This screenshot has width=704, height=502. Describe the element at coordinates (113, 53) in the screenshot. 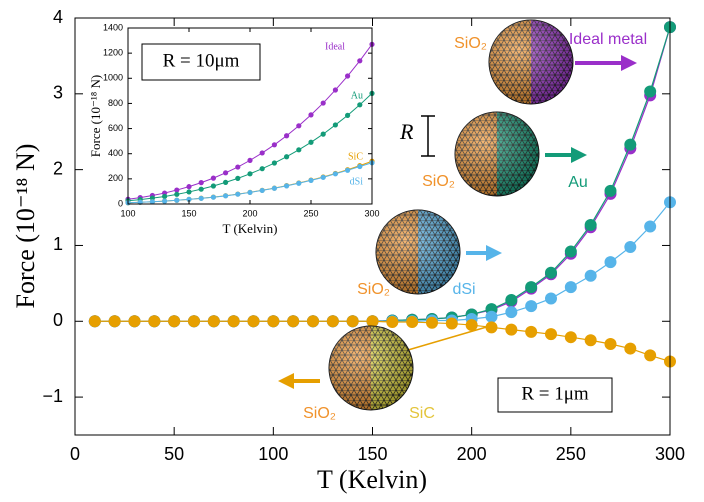

I see `y-tick-label: 1200` at that location.